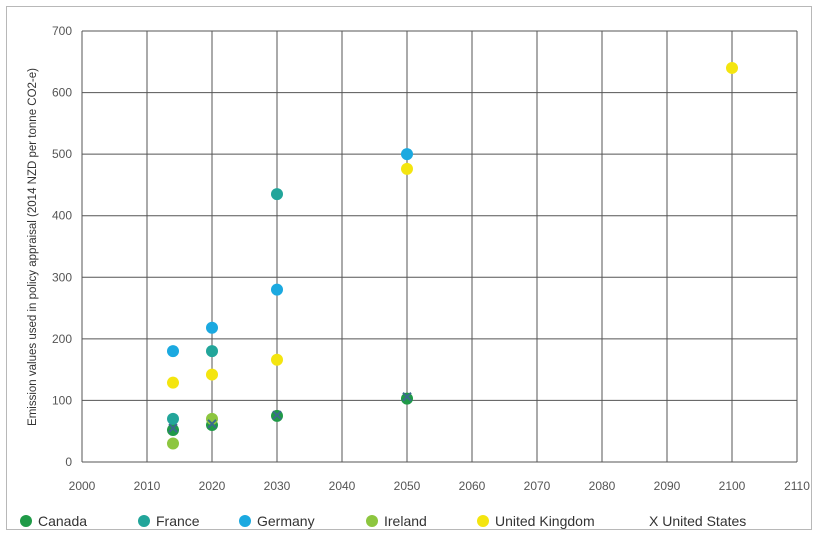 The image size is (818, 536). Describe the element at coordinates (62, 521) in the screenshot. I see `legend-label-canada: Canada` at that location.